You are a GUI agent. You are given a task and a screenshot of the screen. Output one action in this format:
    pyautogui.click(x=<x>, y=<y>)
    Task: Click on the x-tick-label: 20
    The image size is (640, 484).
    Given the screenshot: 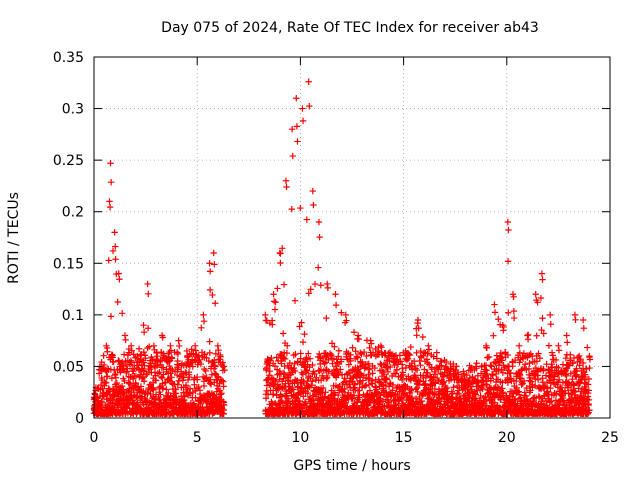 What is the action you would take?
    pyautogui.click(x=507, y=438)
    